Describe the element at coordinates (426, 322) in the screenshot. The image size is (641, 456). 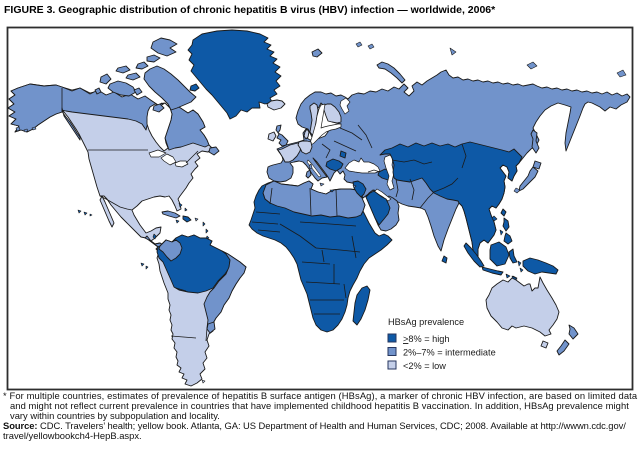
I see `svg-text: HBsAg prevalence` at that location.